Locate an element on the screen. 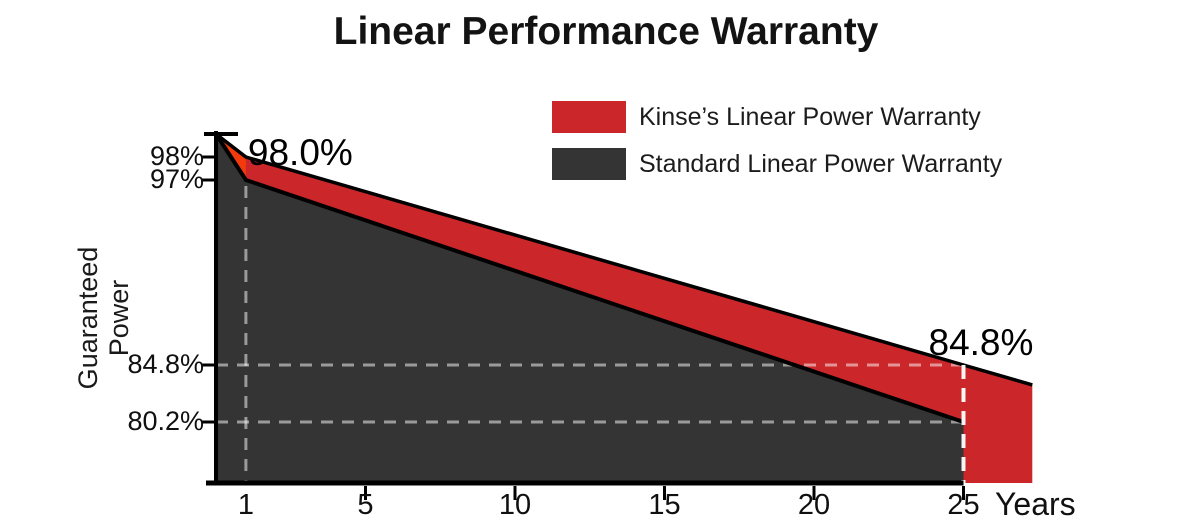 The width and height of the screenshot is (1200, 530). x-tick-label: 5 is located at coordinates (365, 505).